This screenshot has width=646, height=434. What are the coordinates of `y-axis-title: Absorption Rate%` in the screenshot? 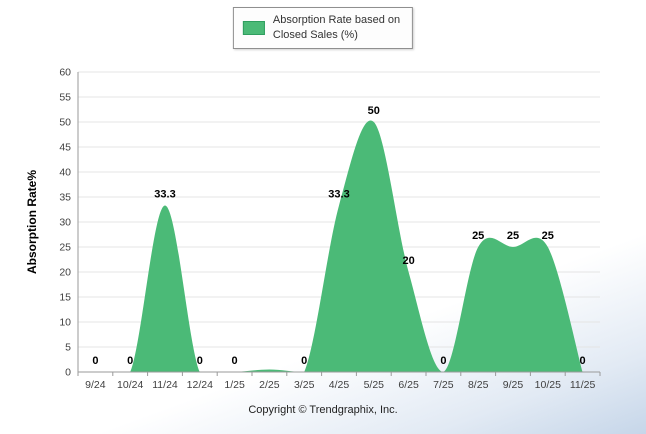 It's located at (32, 222).